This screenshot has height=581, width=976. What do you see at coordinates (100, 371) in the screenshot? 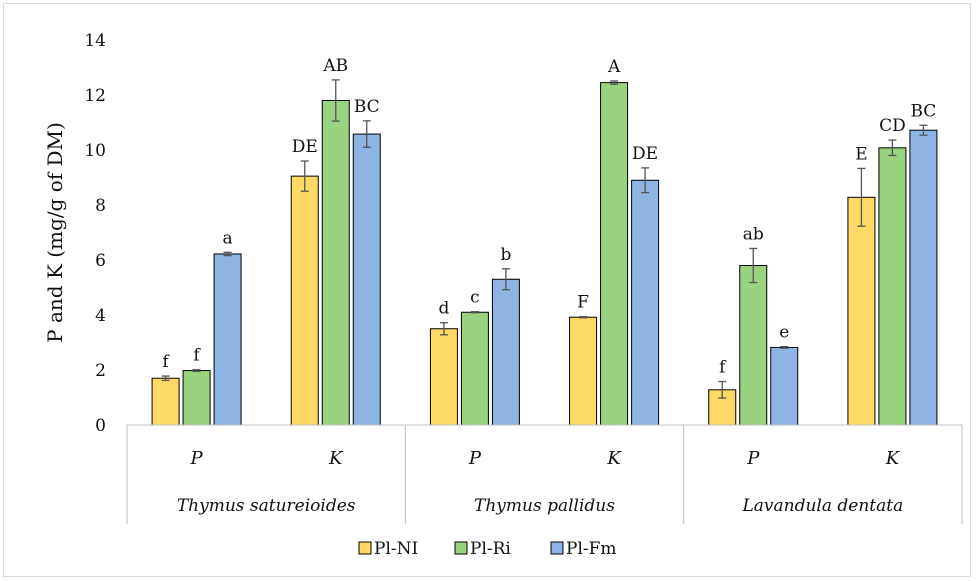
I see `y-tick-label: 2` at bounding box center [100, 371].